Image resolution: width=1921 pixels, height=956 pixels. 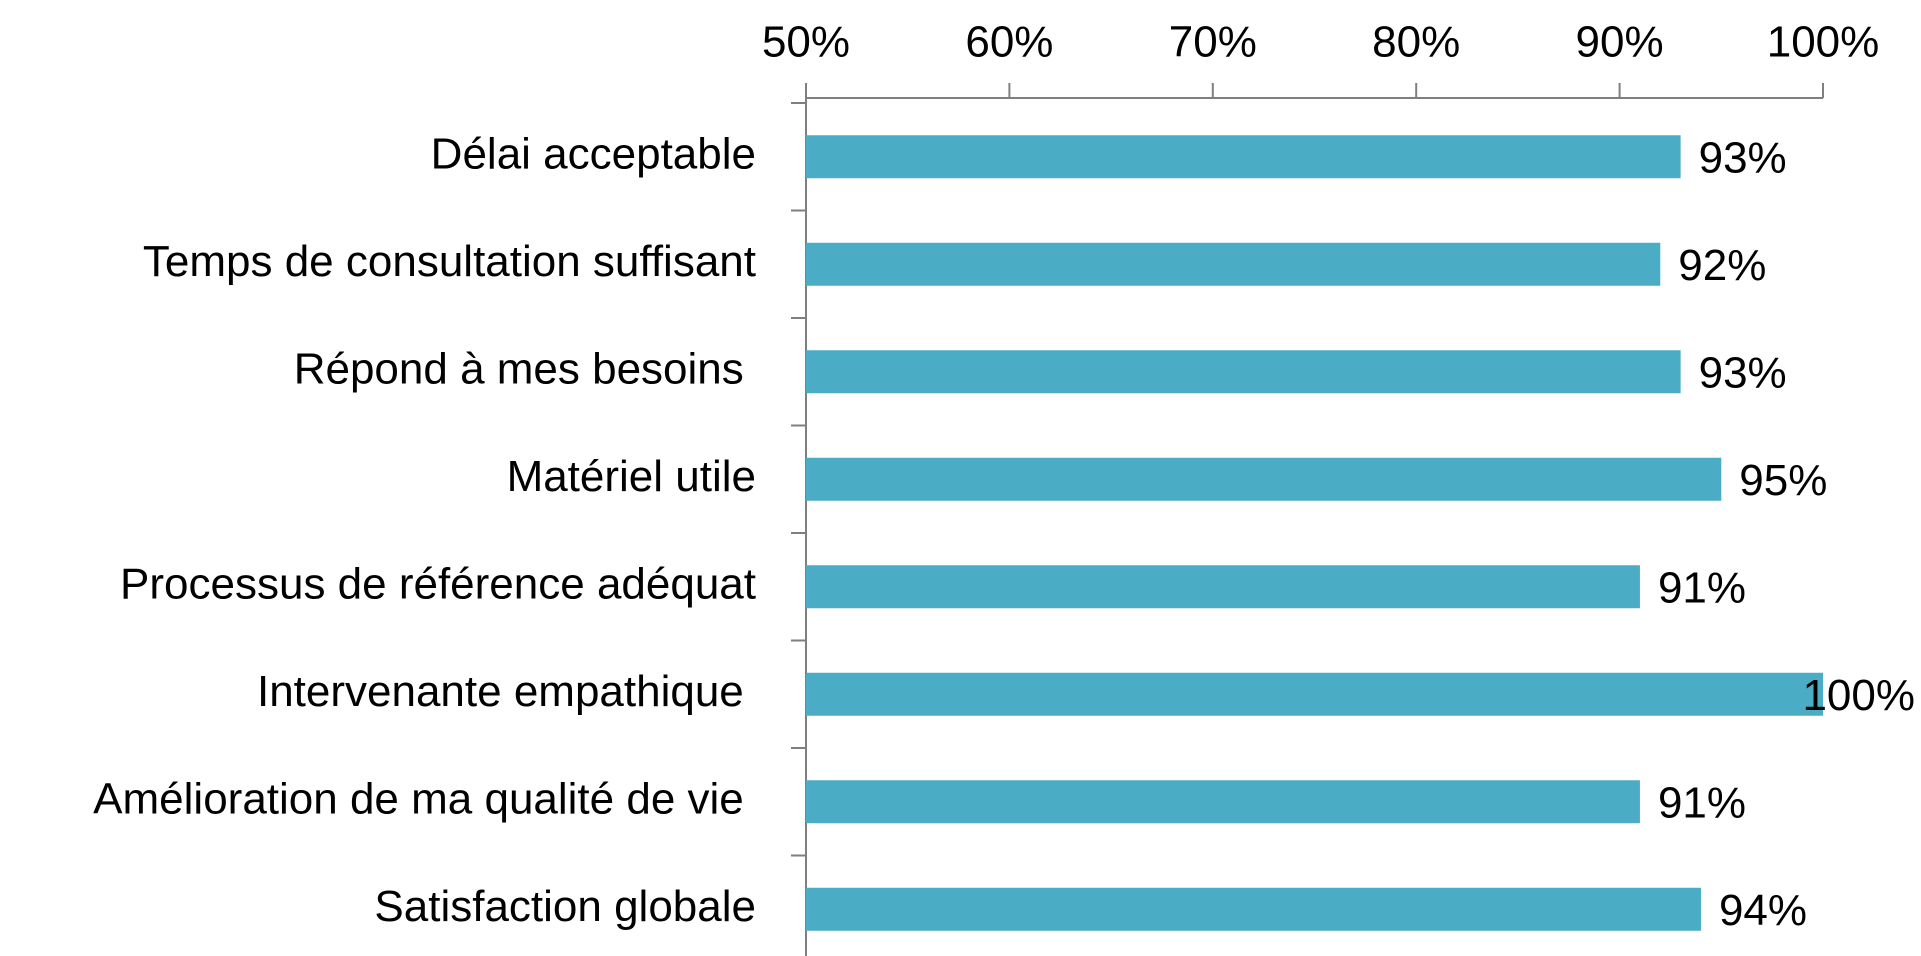 What do you see at coordinates (1763, 910) in the screenshot?
I see `data-label: 94%` at bounding box center [1763, 910].